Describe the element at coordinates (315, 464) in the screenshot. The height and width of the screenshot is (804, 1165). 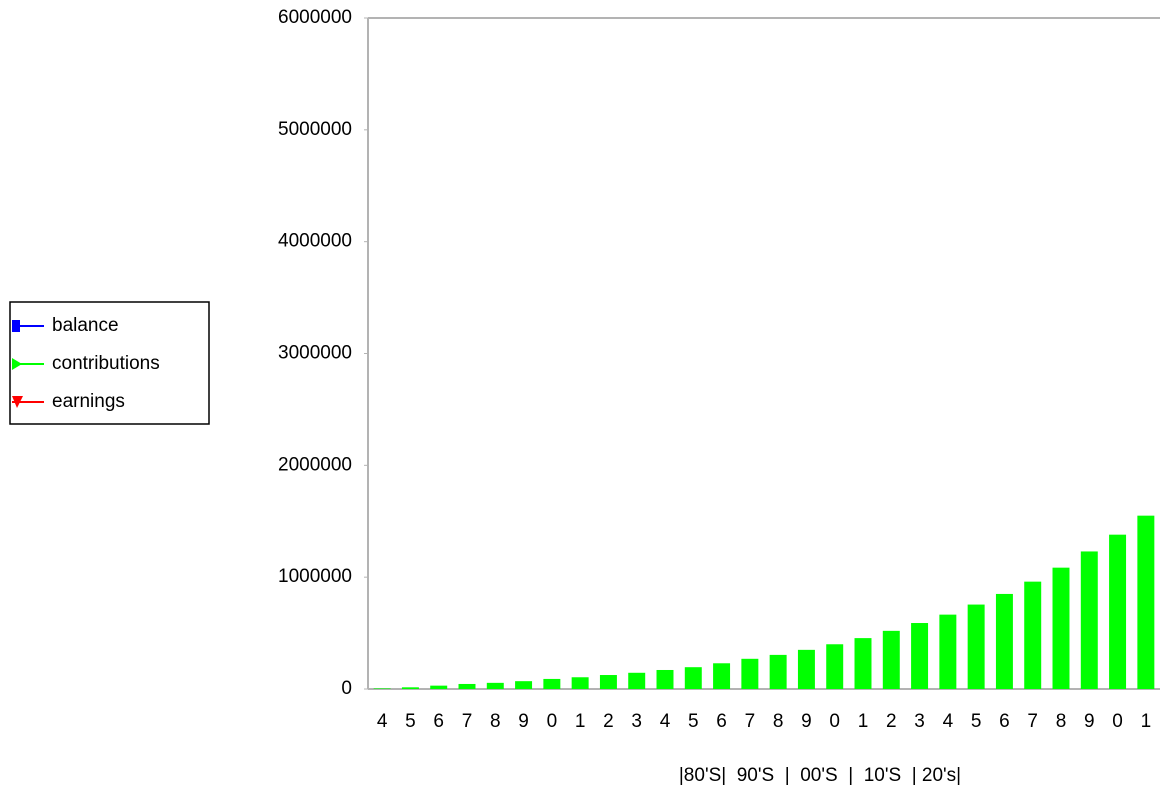
I see `y-tick-label: 2000000` at that location.